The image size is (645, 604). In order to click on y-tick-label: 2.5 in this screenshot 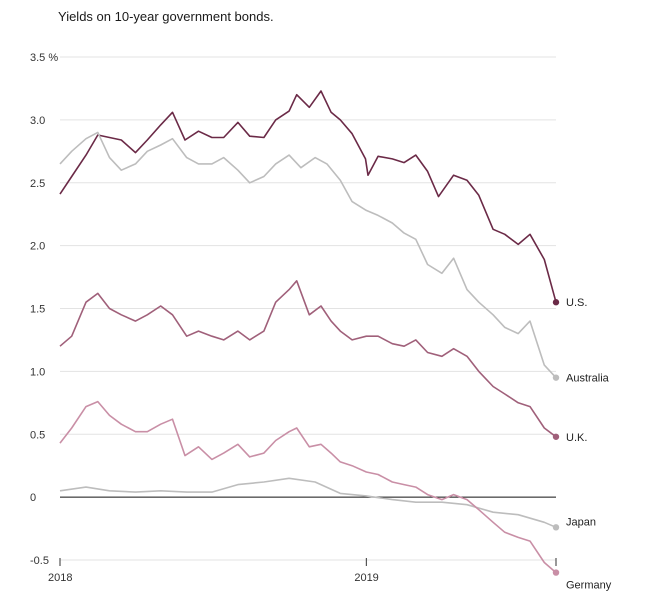, I will do `click(37, 184)`.